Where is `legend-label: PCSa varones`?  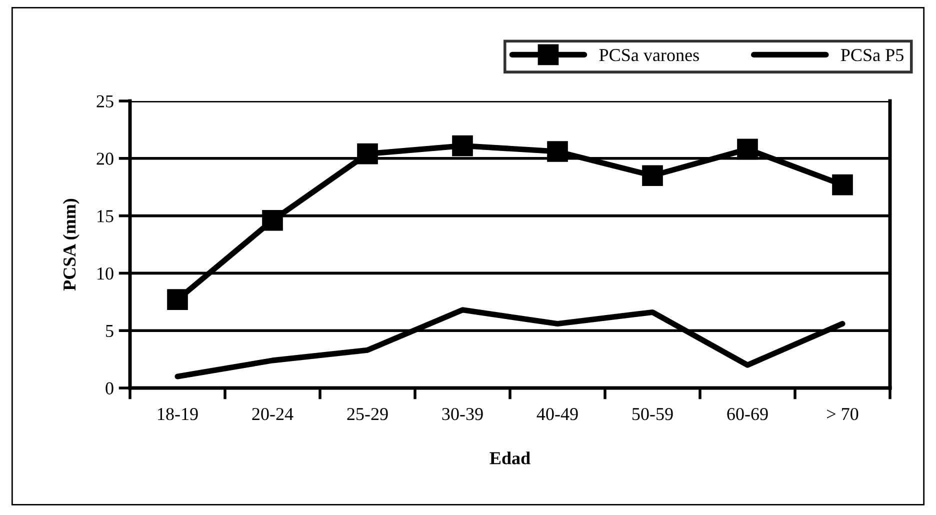 legend-label: PCSa varones is located at coordinates (649, 55).